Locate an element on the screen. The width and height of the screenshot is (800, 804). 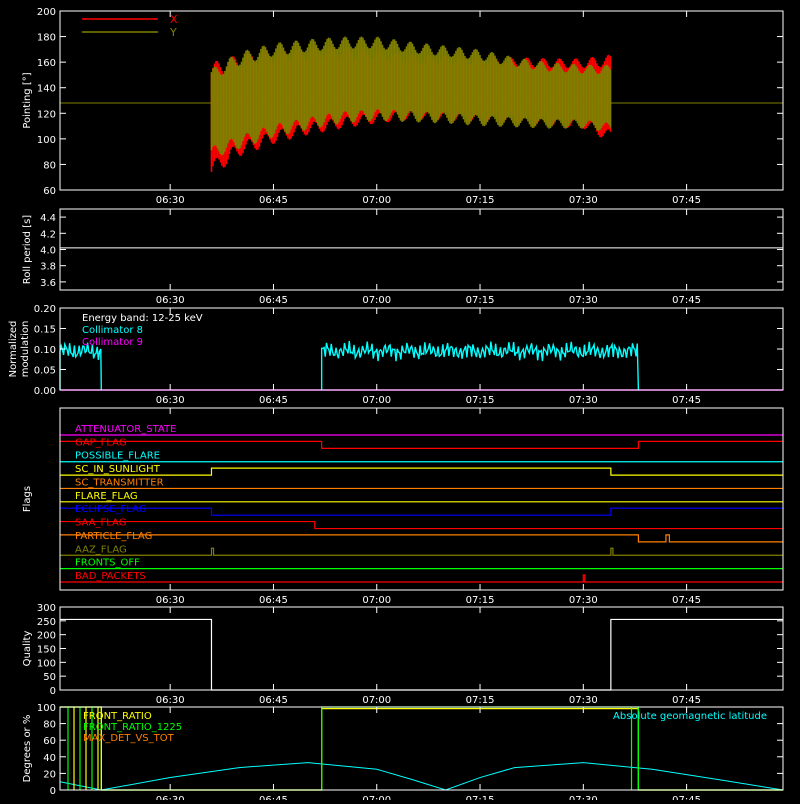
roll-ytick-label: 3.8 is located at coordinates (48, 267).